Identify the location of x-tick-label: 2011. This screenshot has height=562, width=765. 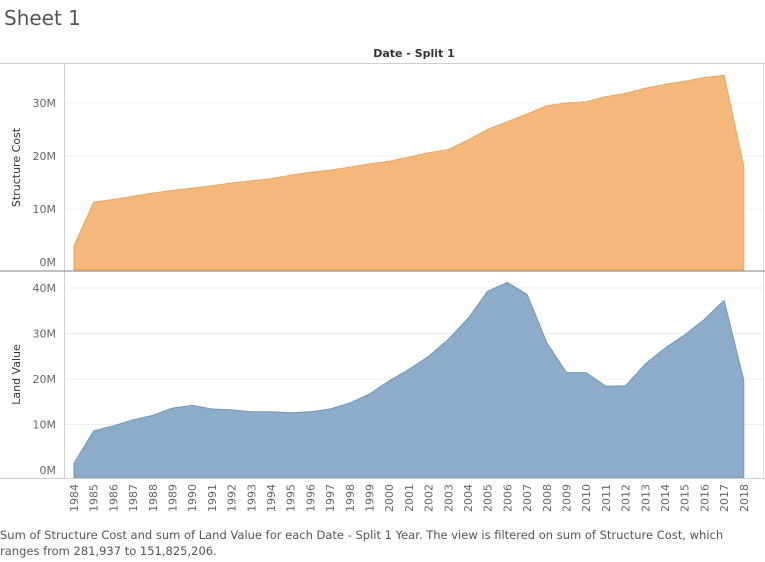
(606, 498).